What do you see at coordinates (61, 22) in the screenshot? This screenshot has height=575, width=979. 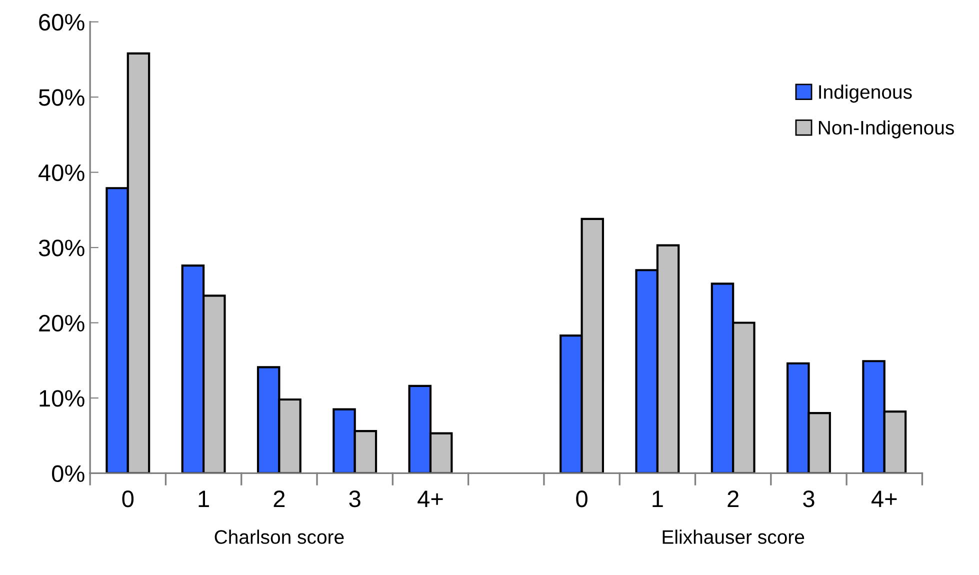 I see `y-tick-label: 60%` at bounding box center [61, 22].